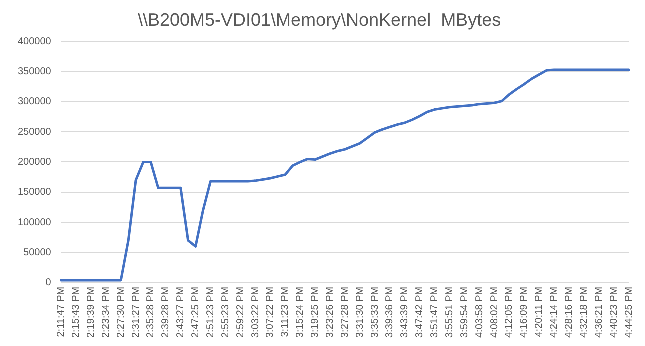  What do you see at coordinates (151, 312) in the screenshot?
I see `x-tick-label: 2:35:28 PM` at bounding box center [151, 312].